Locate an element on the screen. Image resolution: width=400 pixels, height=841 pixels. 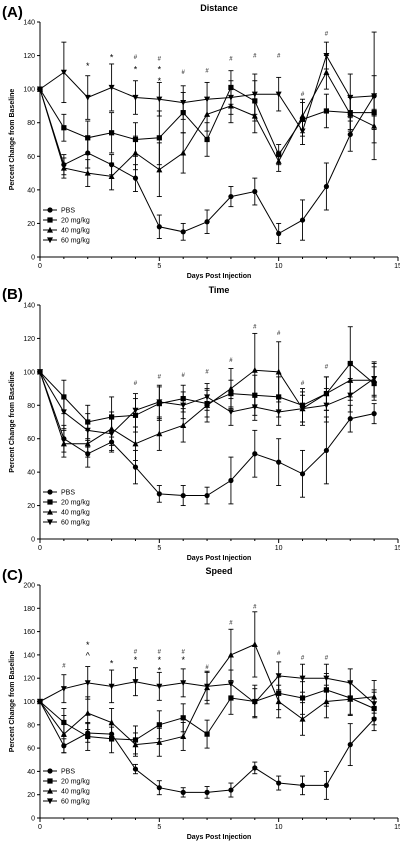
y-tick-label: 20 is located at coordinates (31, 224).